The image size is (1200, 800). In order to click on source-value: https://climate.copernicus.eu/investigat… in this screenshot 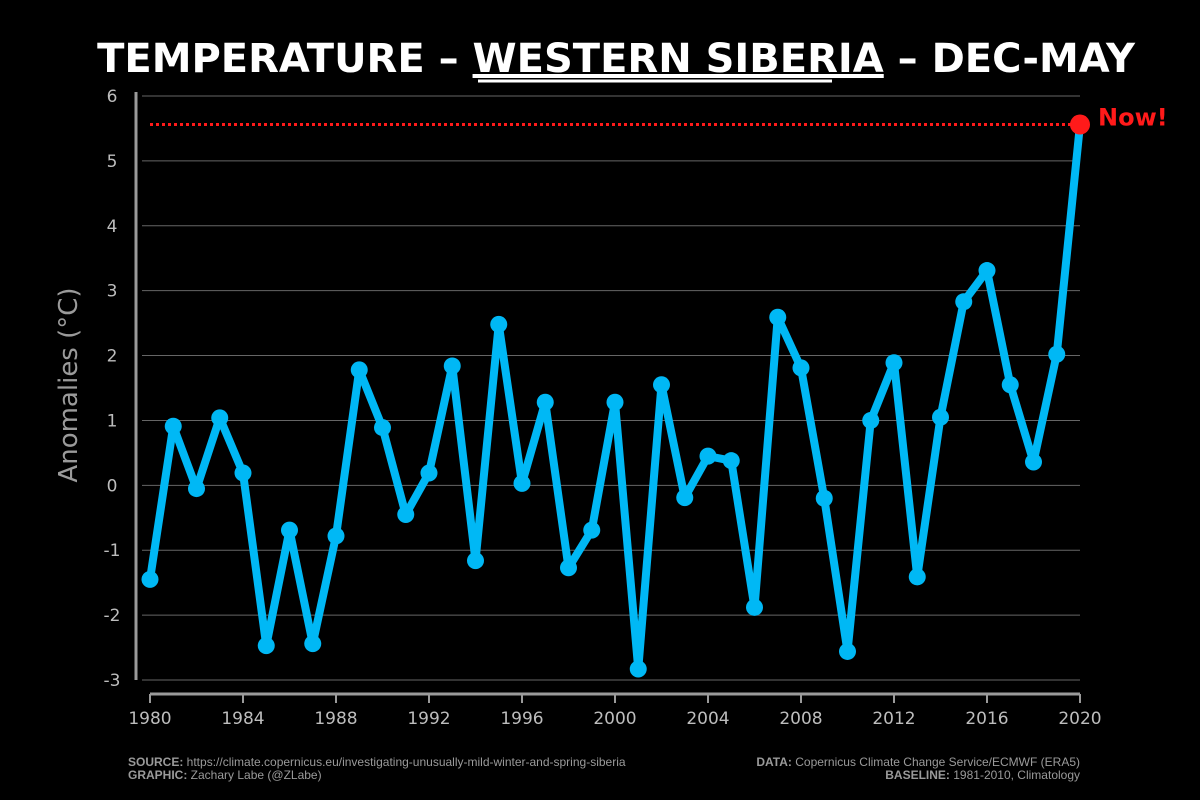, I will do `click(404, 762)`.